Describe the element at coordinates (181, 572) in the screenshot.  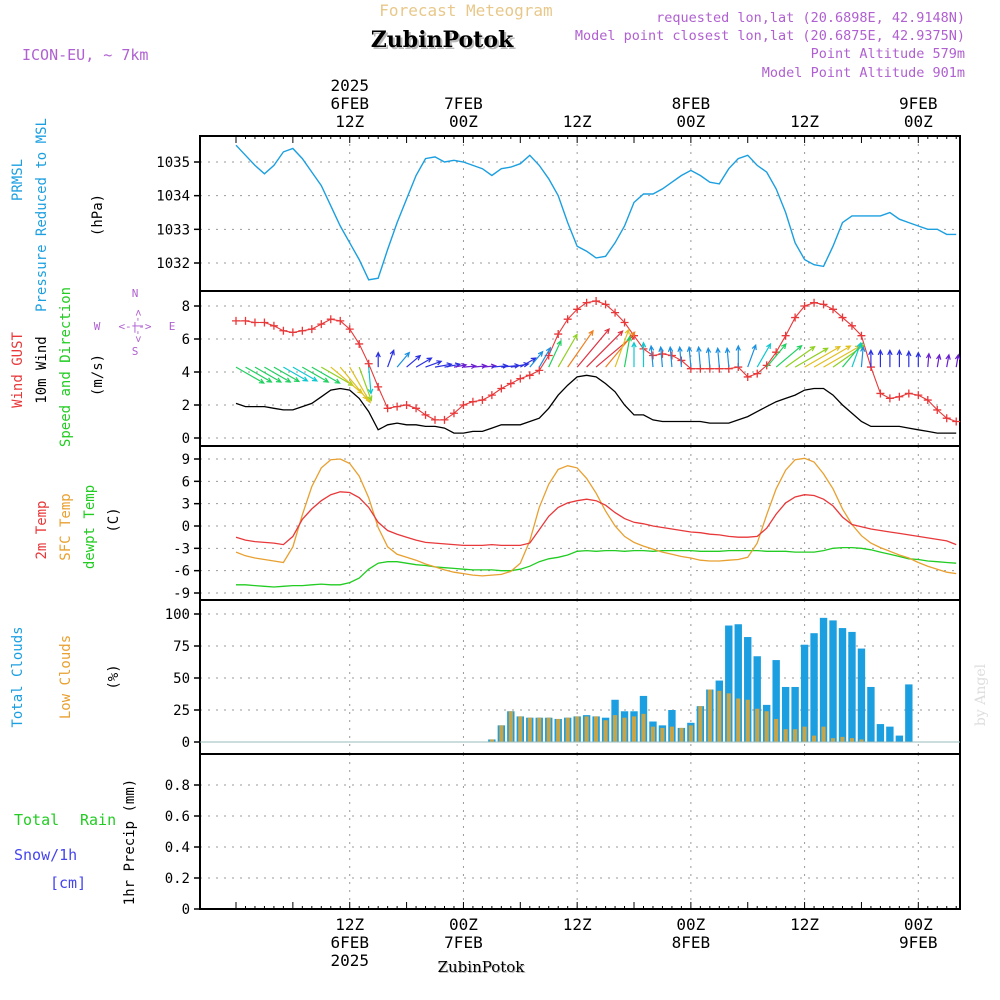
I see `y-tick-label: -6` at that location.